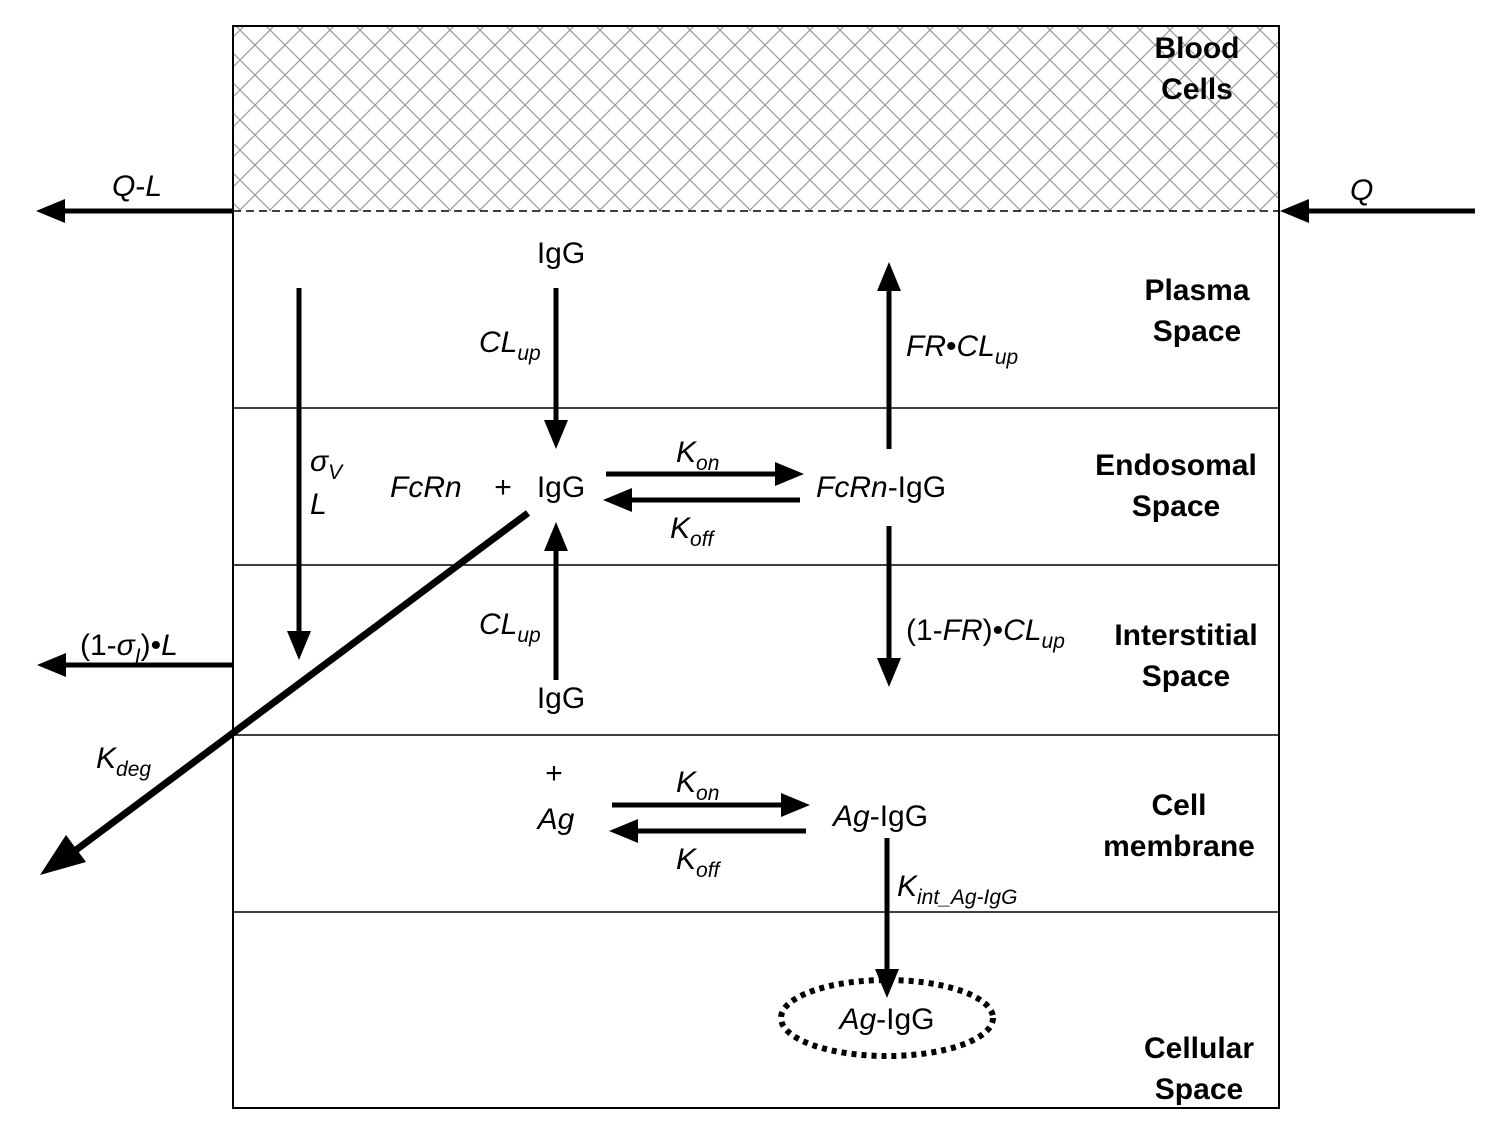  What do you see at coordinates (426, 487) in the screenshot?
I see `endosomal-fcrn: FcRn` at bounding box center [426, 487].